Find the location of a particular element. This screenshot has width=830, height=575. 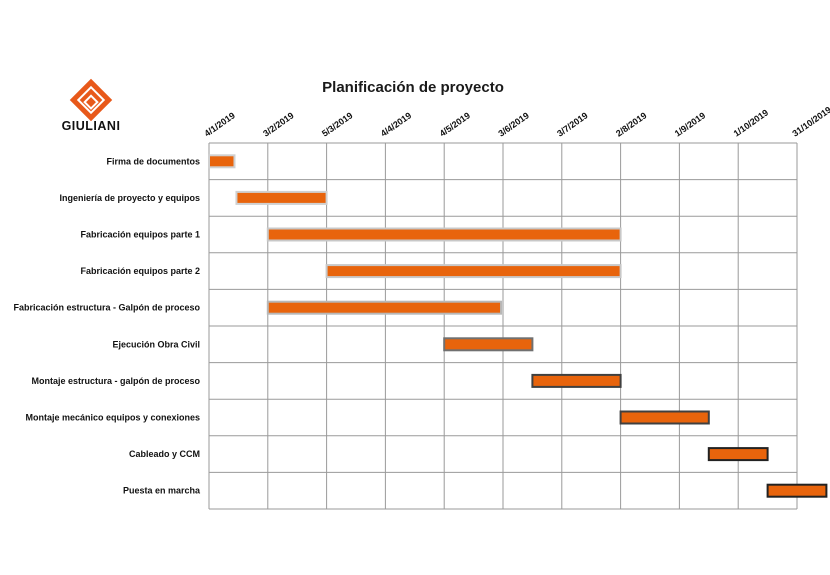

task-label: Fabricación equipos parte 1 is located at coordinates (140, 235).